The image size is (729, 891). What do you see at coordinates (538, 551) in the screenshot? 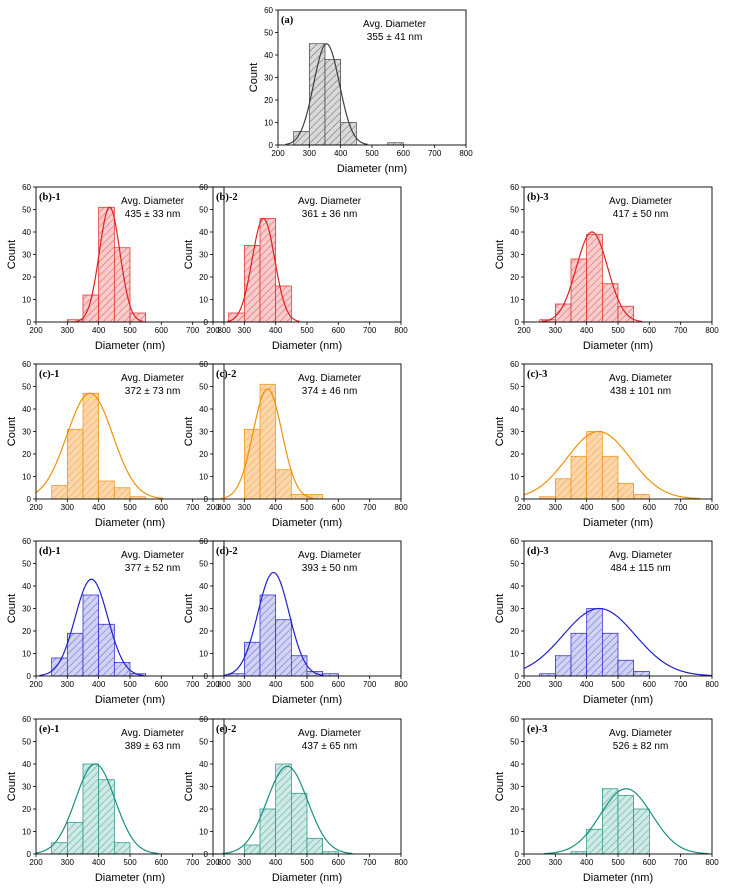
I see `panel-label: (d)-3` at bounding box center [538, 551].